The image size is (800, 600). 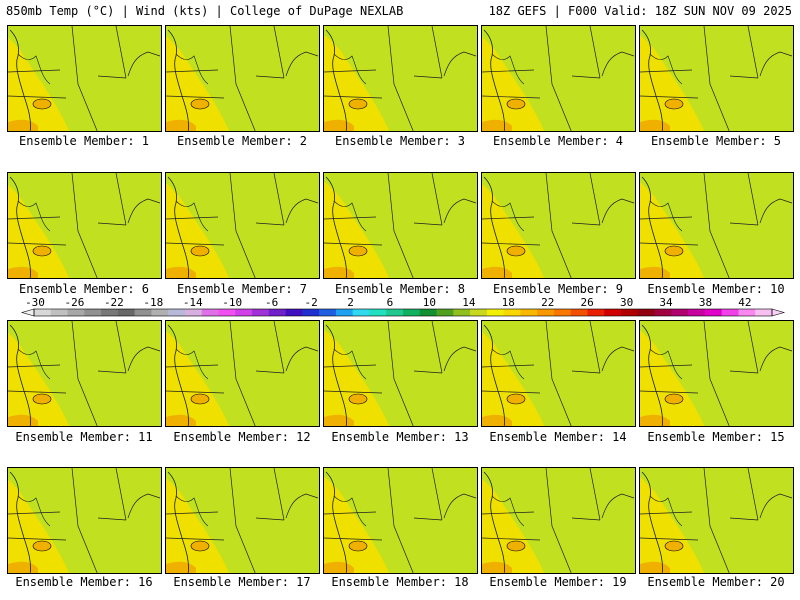 What do you see at coordinates (587, 302) in the screenshot?
I see `colorbar-tick-label: 26` at bounding box center [587, 302].